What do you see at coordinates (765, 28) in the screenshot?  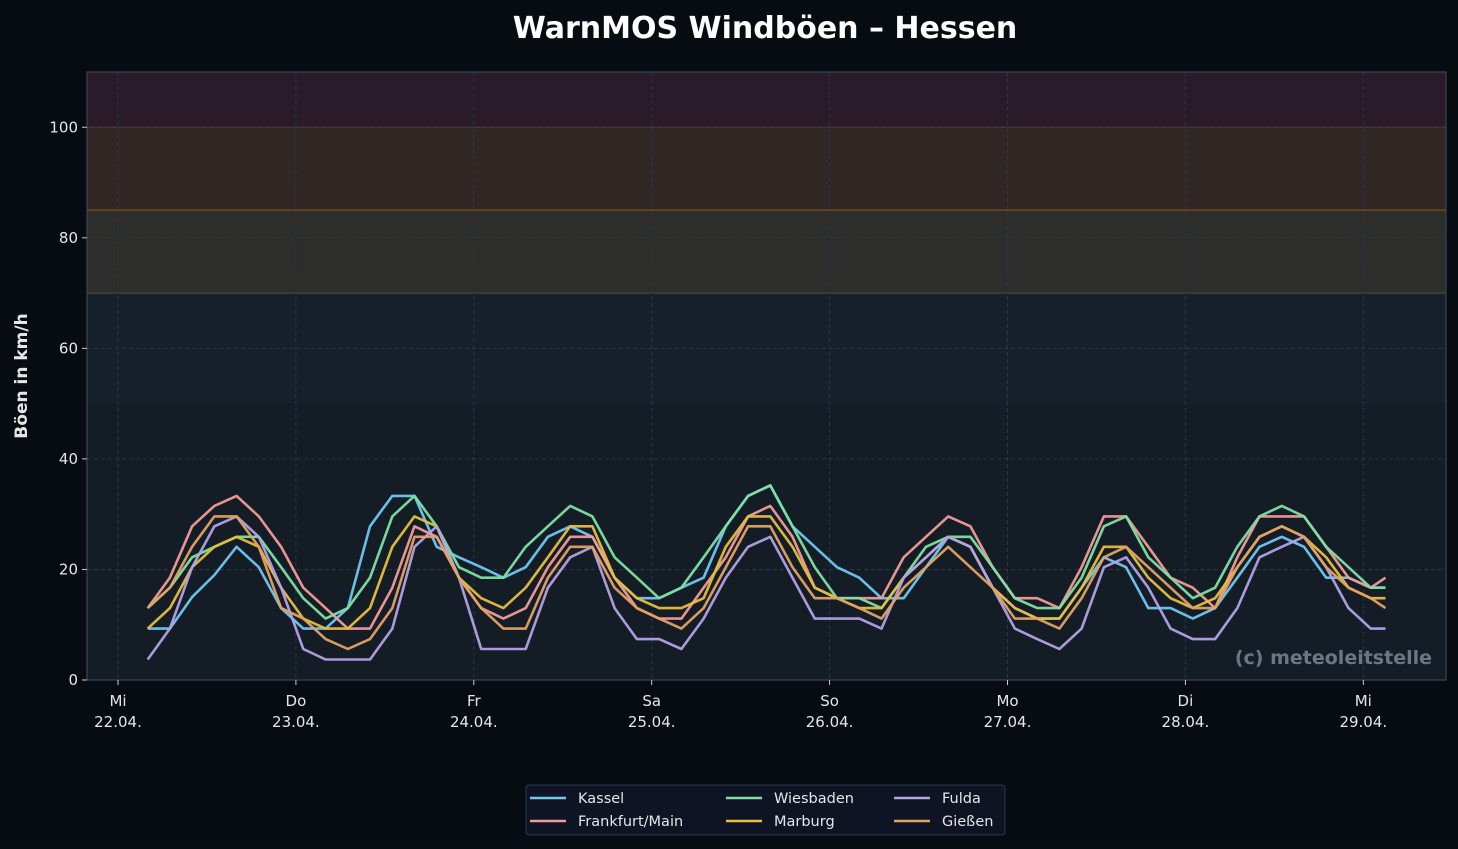 I see `chart-title: WarnMOS Windböen – Hessen` at bounding box center [765, 28].